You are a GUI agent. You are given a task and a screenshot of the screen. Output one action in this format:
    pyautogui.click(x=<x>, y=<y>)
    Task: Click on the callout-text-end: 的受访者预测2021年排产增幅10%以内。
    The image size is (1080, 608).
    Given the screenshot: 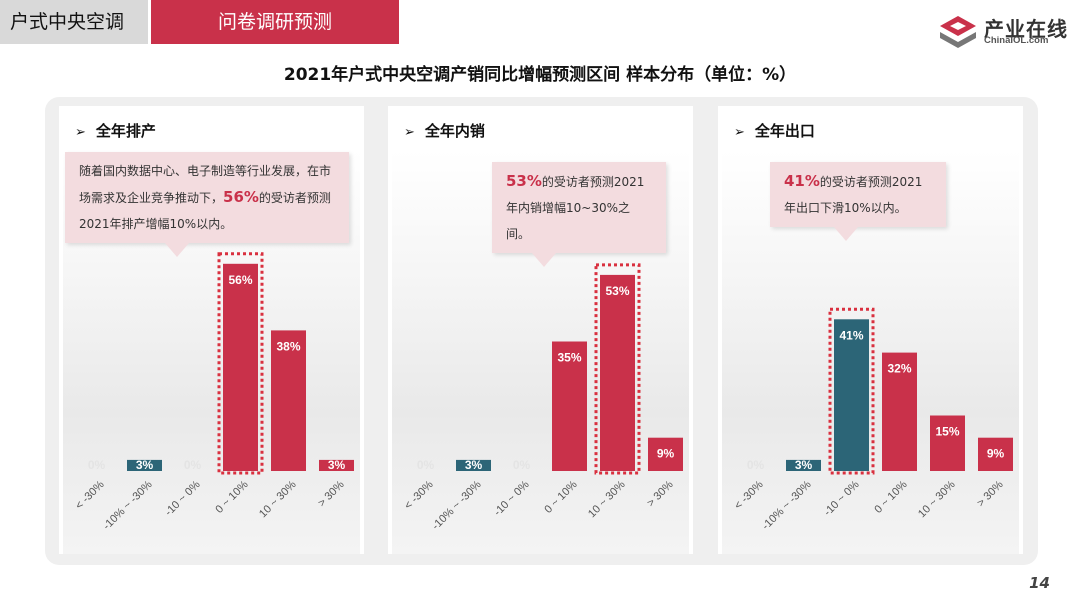 What is the action you would take?
    pyautogui.click(x=205, y=211)
    